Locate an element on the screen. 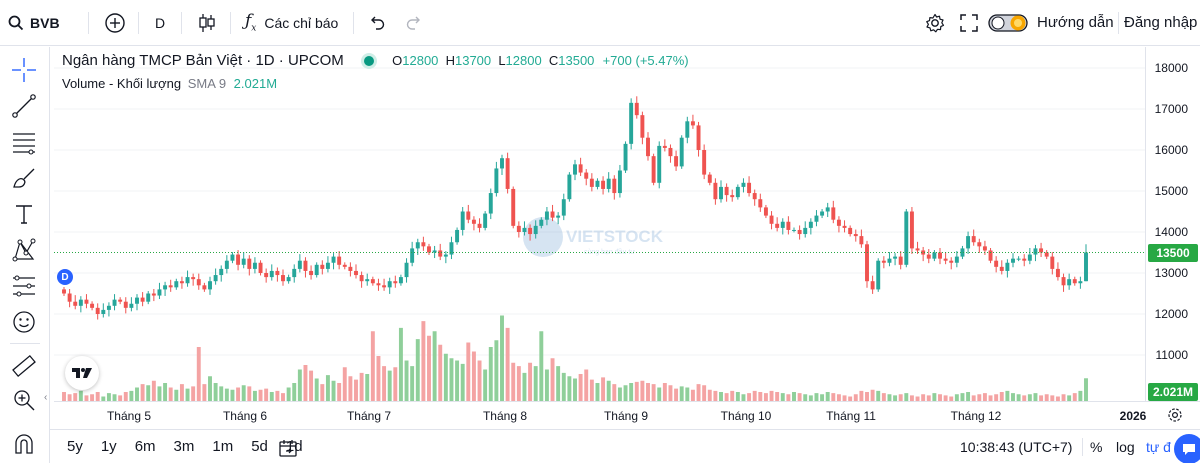  range-button-5d: 5d is located at coordinates (259, 446).